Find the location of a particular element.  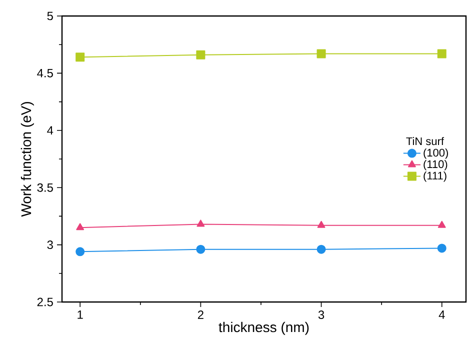

y-tick-label: 4.5 is located at coordinates (45, 73).